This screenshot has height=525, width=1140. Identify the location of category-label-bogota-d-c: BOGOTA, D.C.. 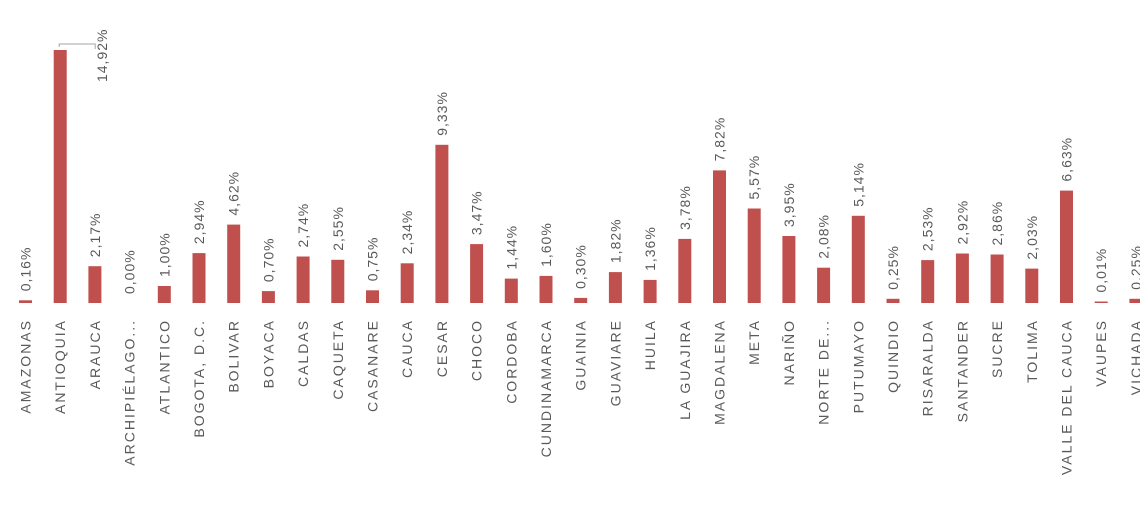
(199, 378).